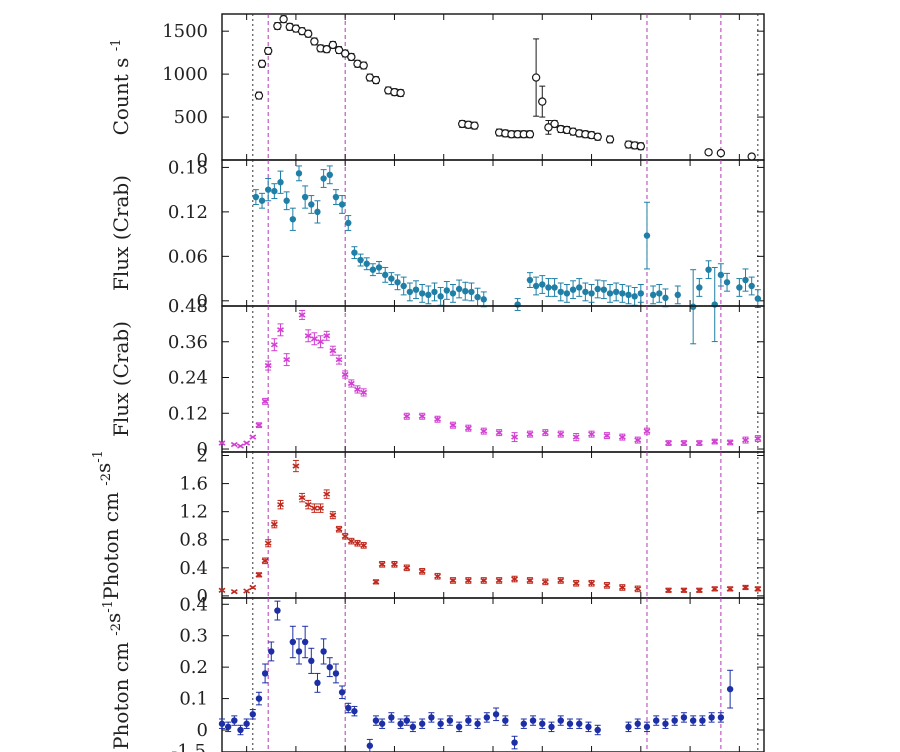  What do you see at coordinates (193, 604) in the screenshot?
I see `y-tick-label: 0.4` at bounding box center [193, 604].